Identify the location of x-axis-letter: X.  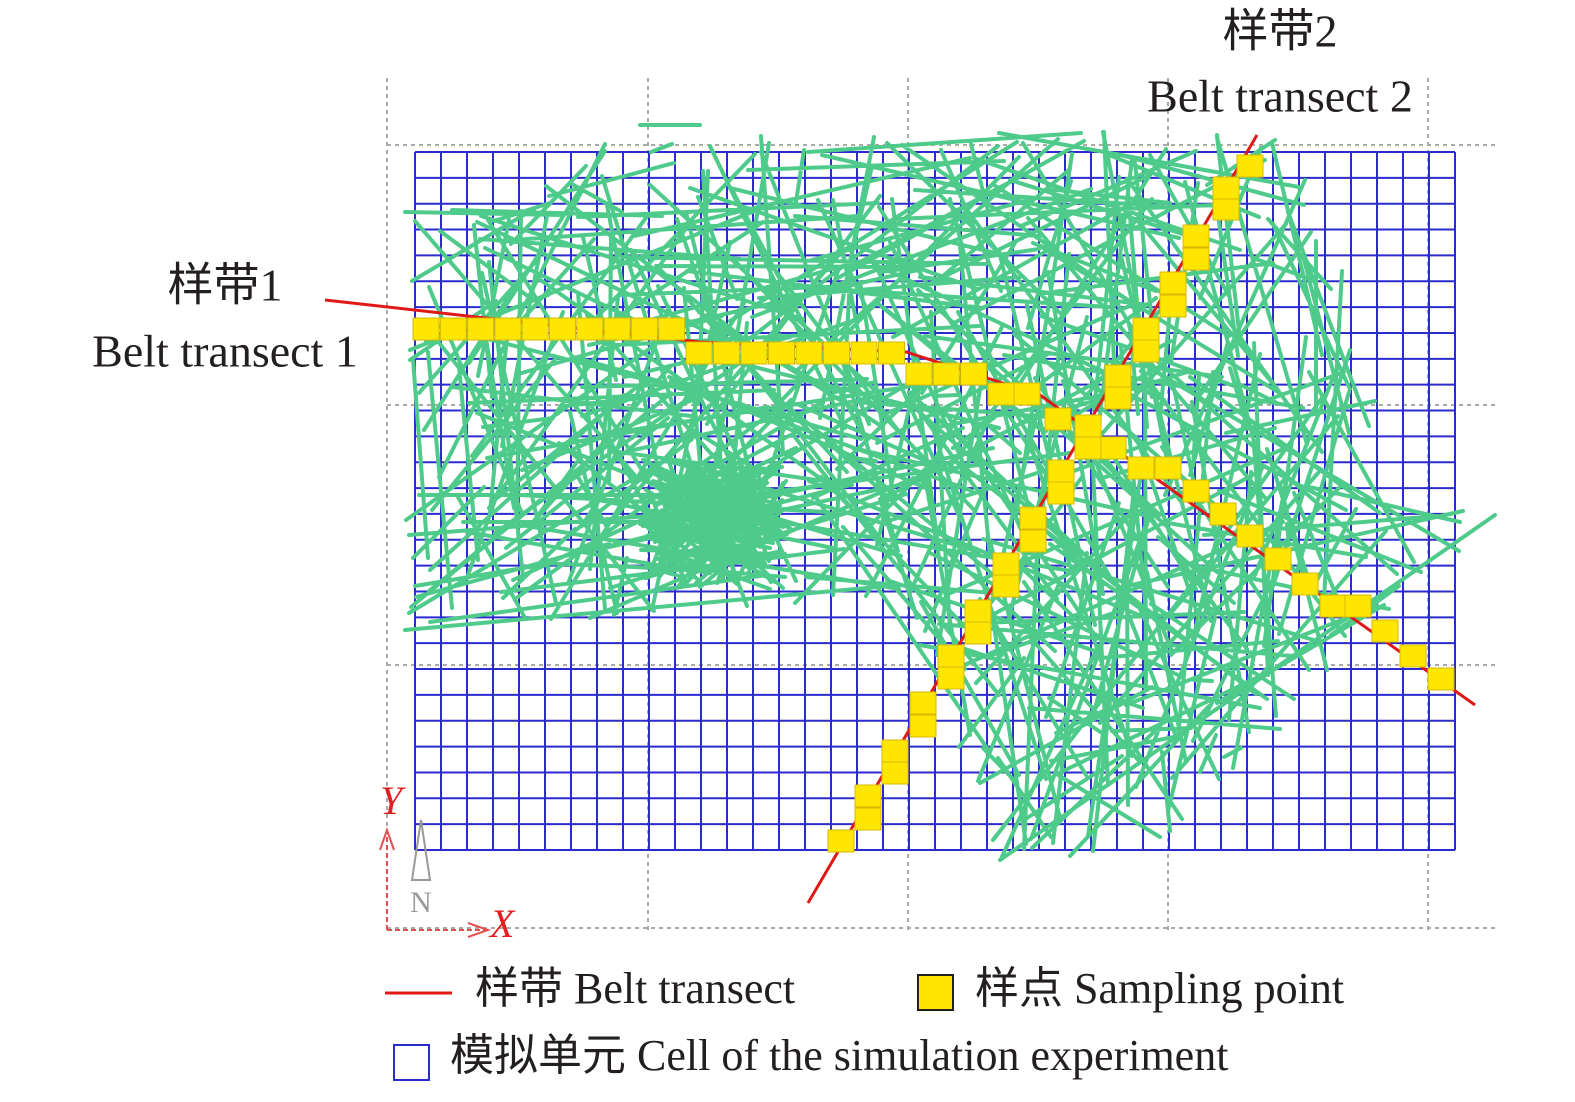
(502, 923).